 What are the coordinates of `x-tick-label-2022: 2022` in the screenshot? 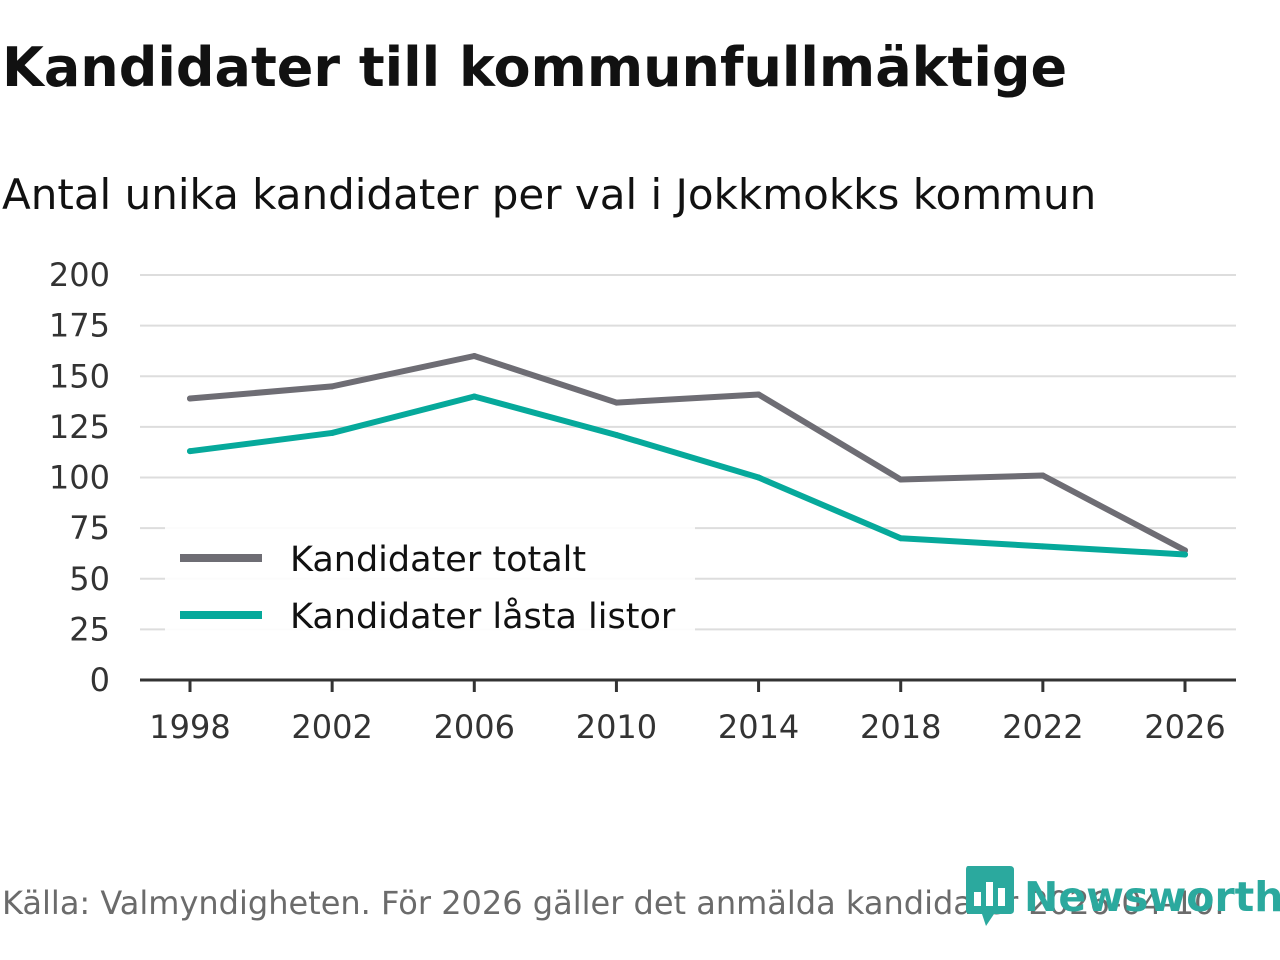 It's located at (1042, 727).